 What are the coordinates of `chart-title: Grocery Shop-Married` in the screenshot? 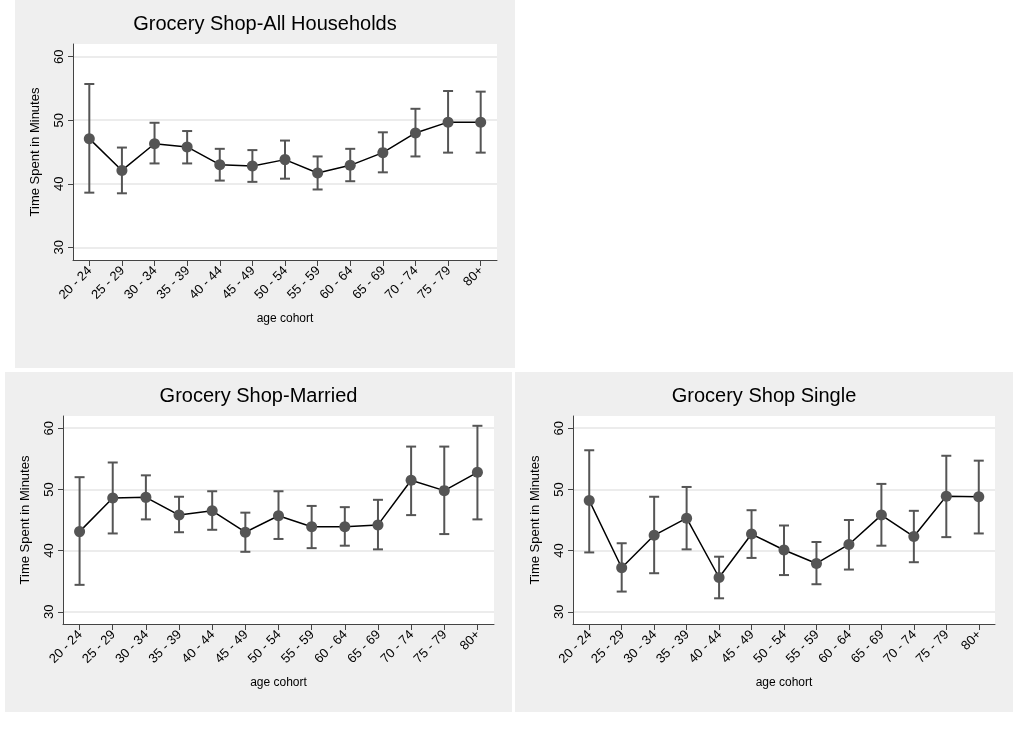 It's located at (258, 395).